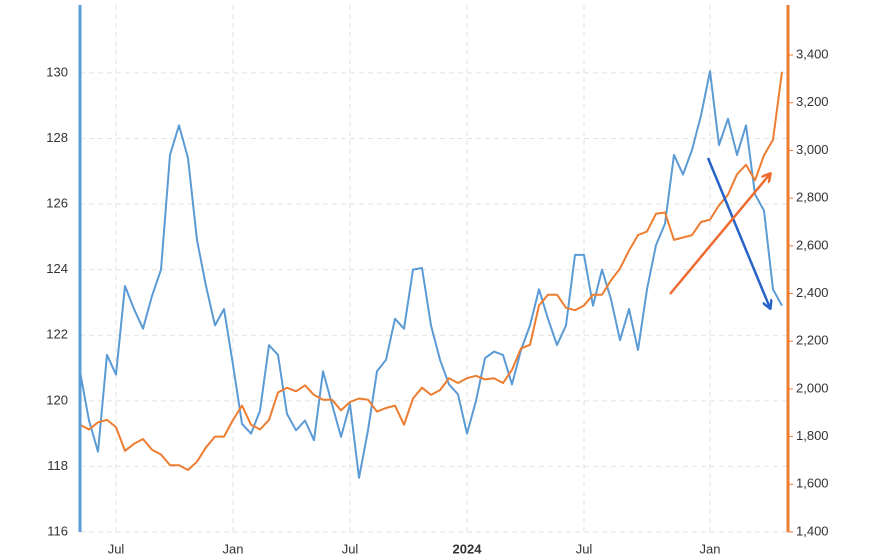 This screenshot has height=560, width=888. I want to click on y2-tick-label: 3,200, so click(812, 101).